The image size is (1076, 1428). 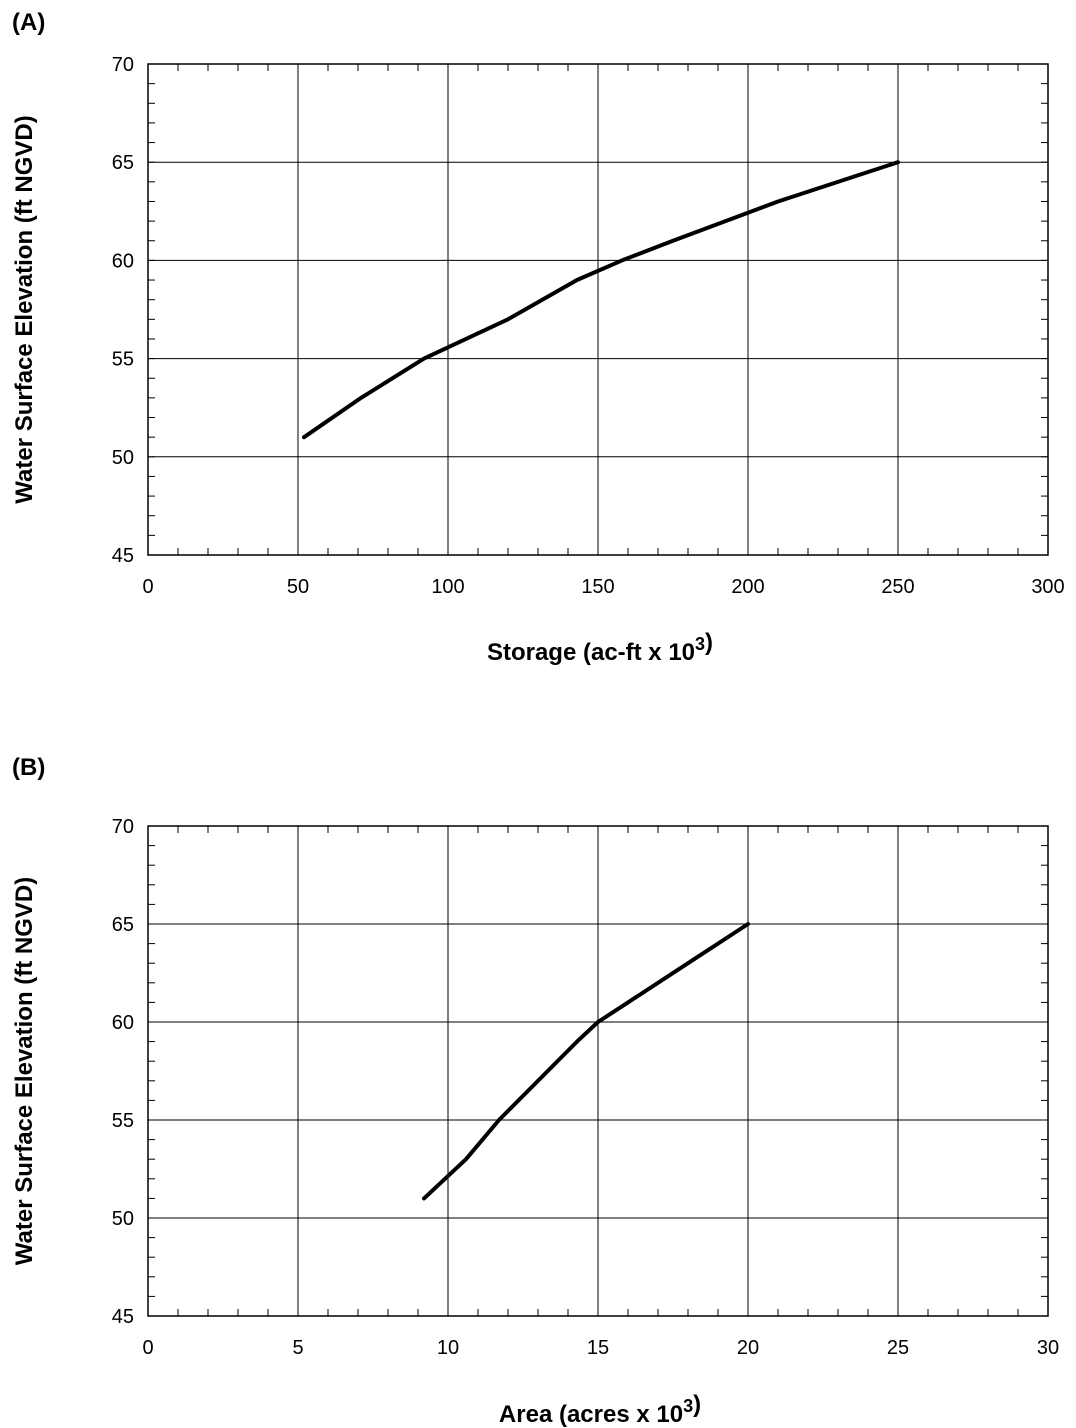 What do you see at coordinates (28, 767) in the screenshot?
I see `panel-label: (B)` at bounding box center [28, 767].